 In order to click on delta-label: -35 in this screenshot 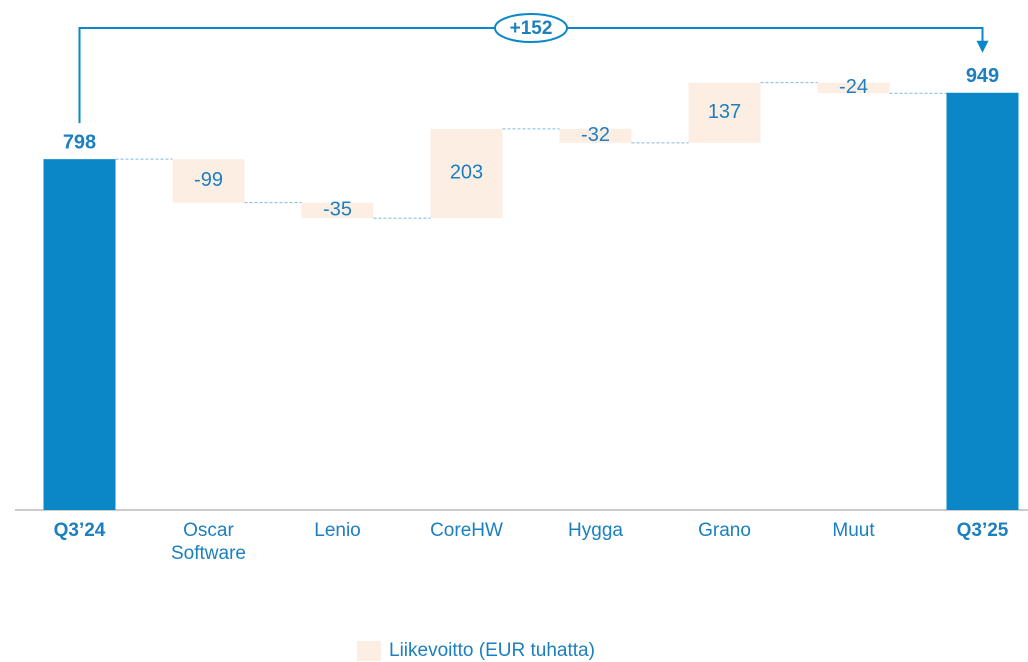, I will do `click(337, 210)`.